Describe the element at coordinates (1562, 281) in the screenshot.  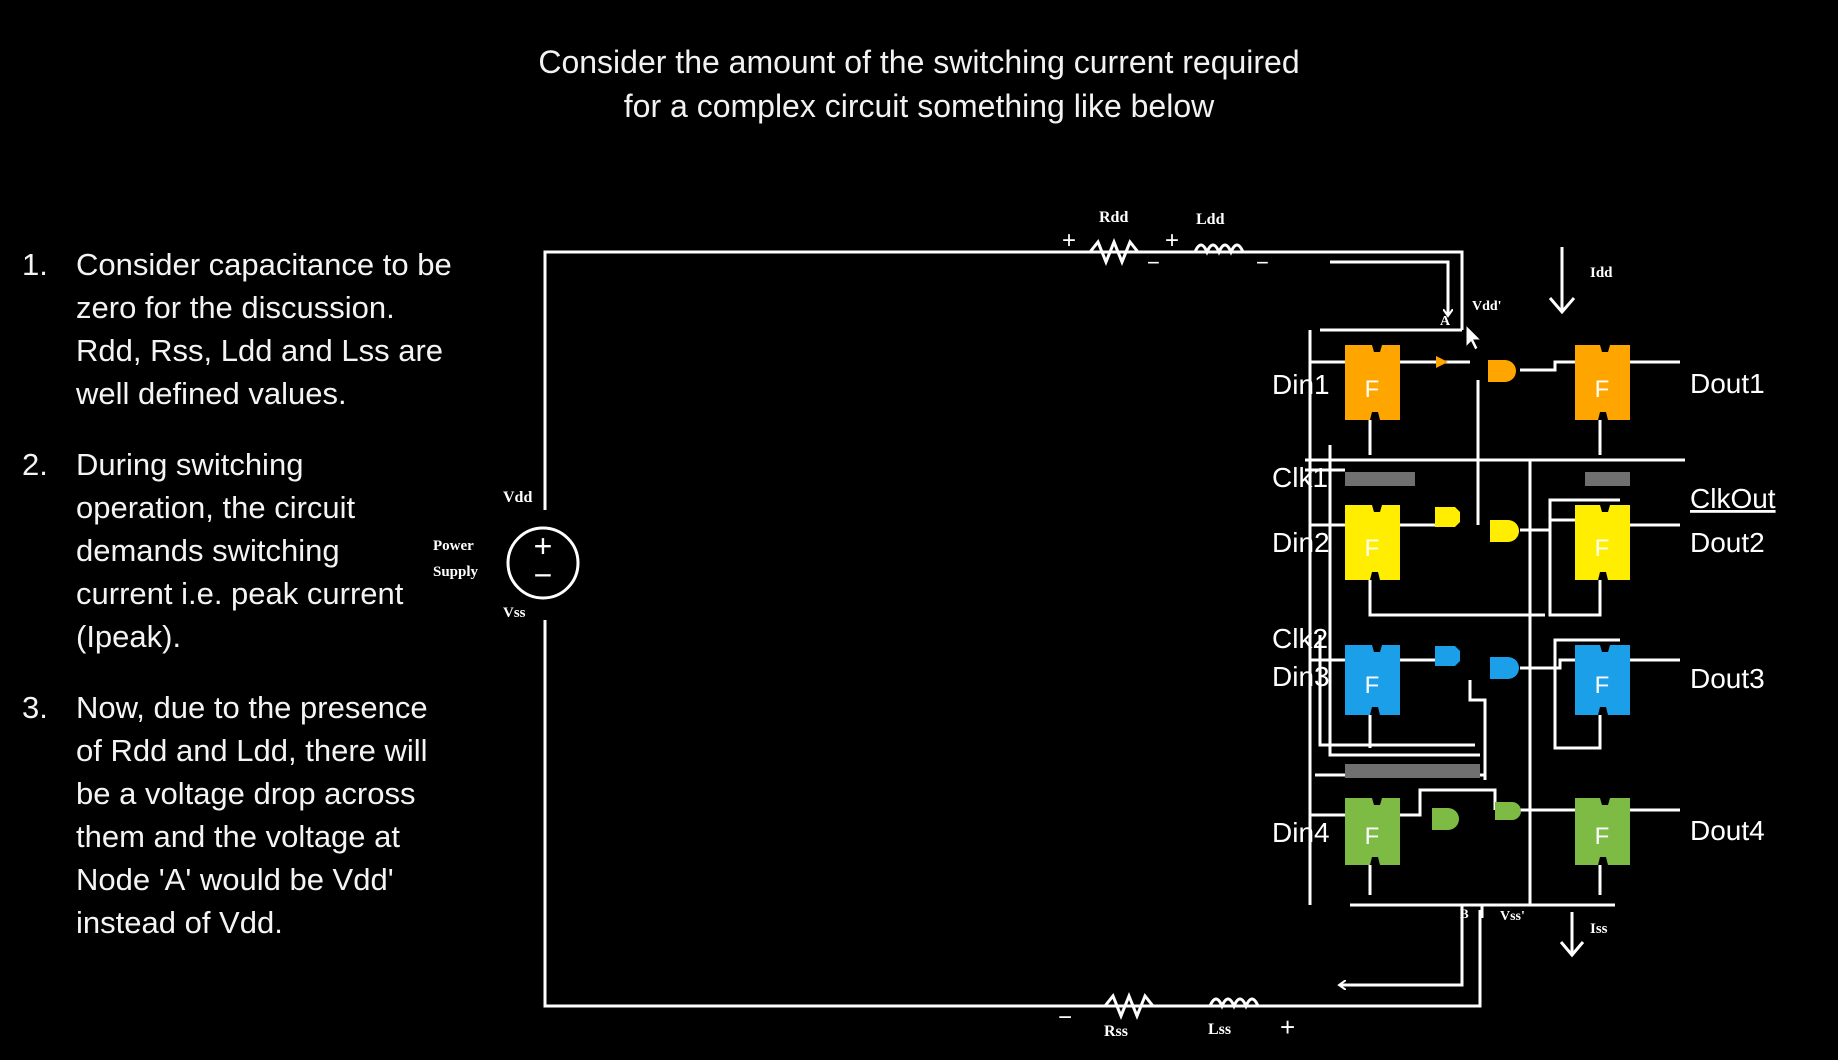
I see `idd-arrow` at that location.